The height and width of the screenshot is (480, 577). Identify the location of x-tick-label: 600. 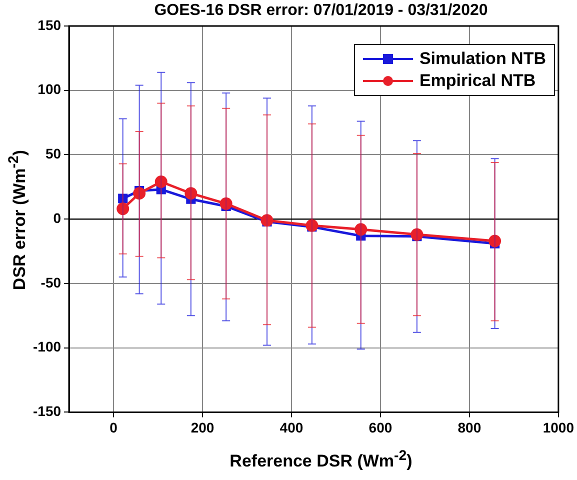
(380, 427).